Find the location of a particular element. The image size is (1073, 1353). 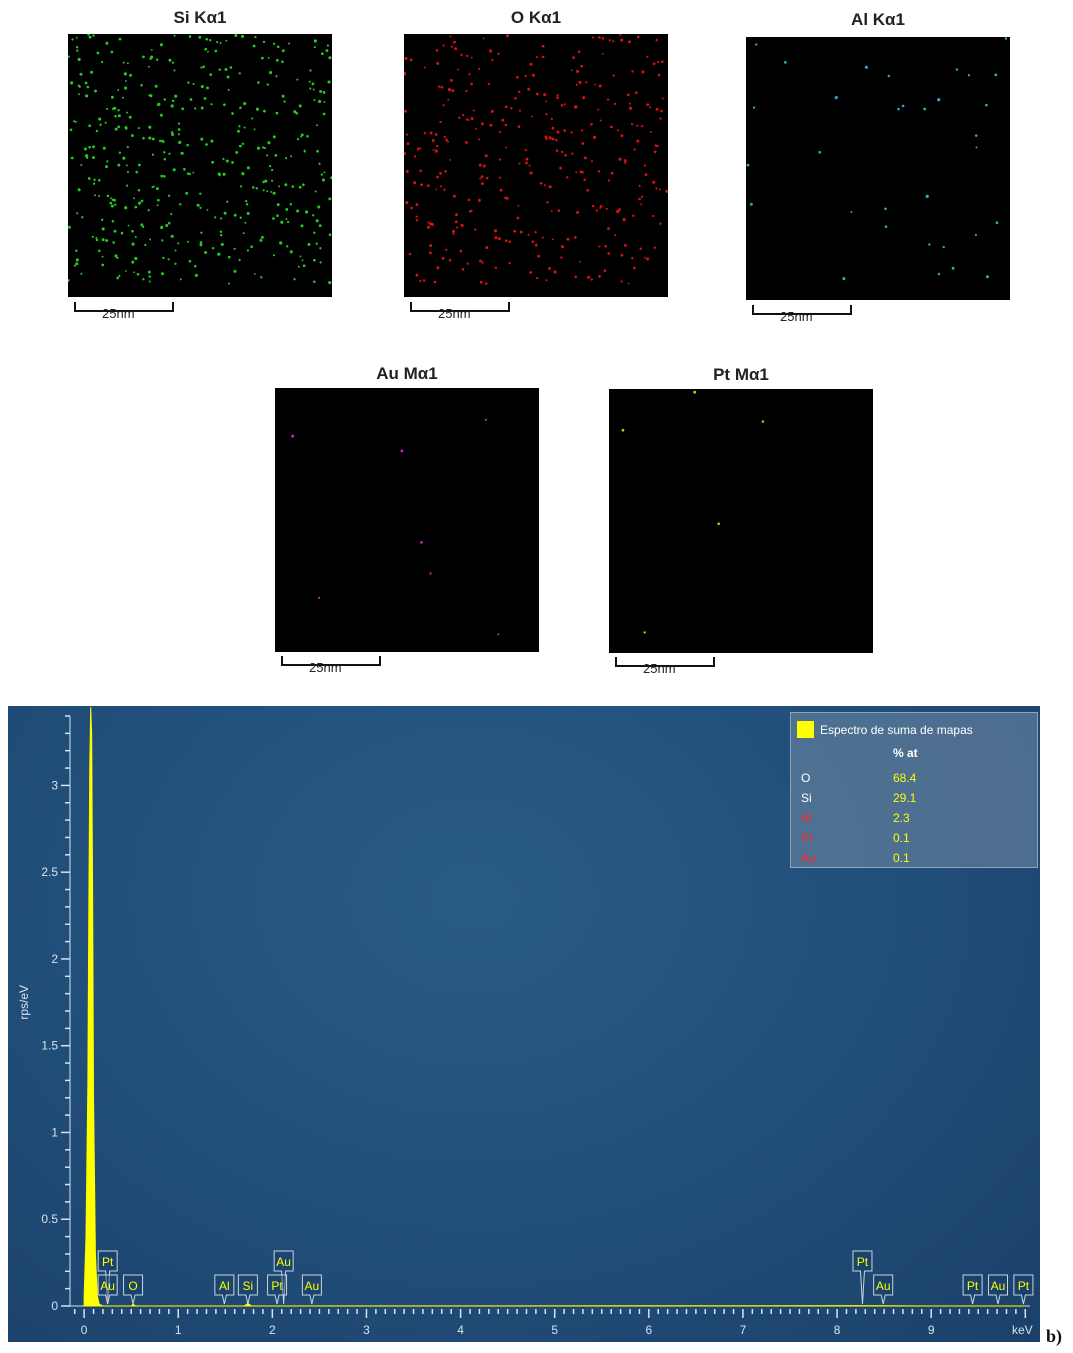

x-tick-label: 5 is located at coordinates (554, 1330).